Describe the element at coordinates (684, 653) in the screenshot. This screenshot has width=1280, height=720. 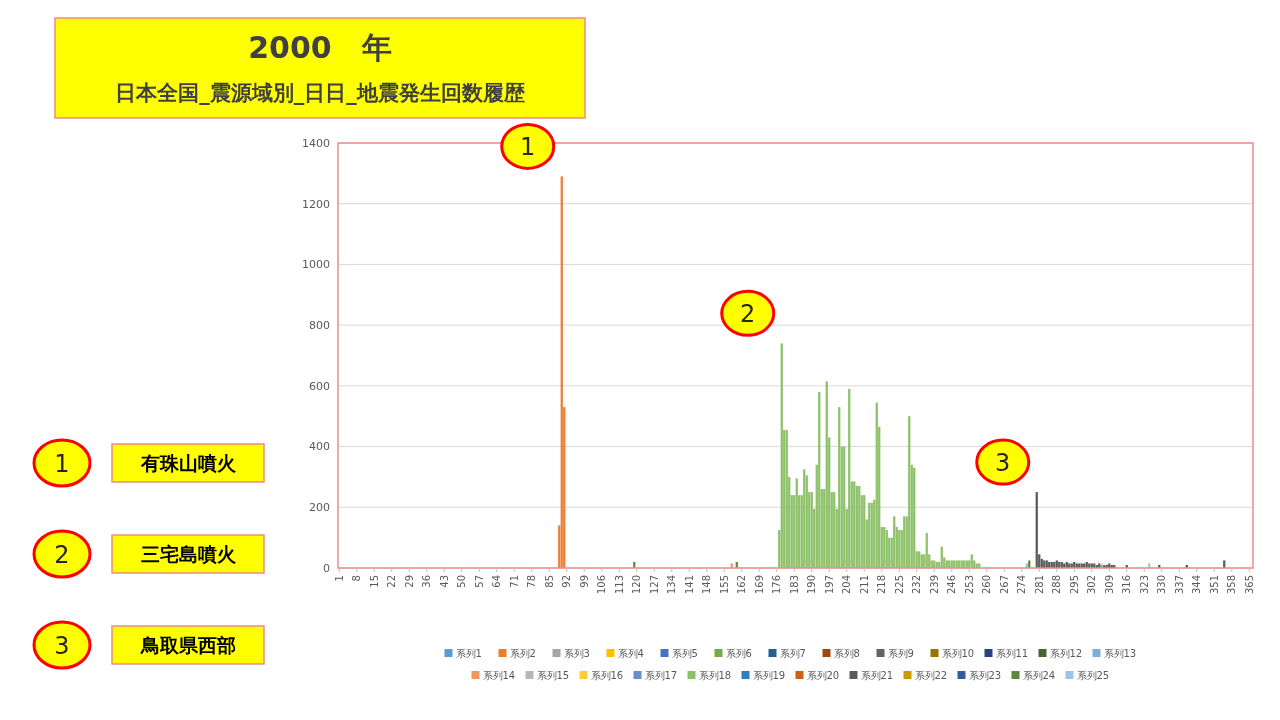
I see `legend-label: 系列5` at that location.